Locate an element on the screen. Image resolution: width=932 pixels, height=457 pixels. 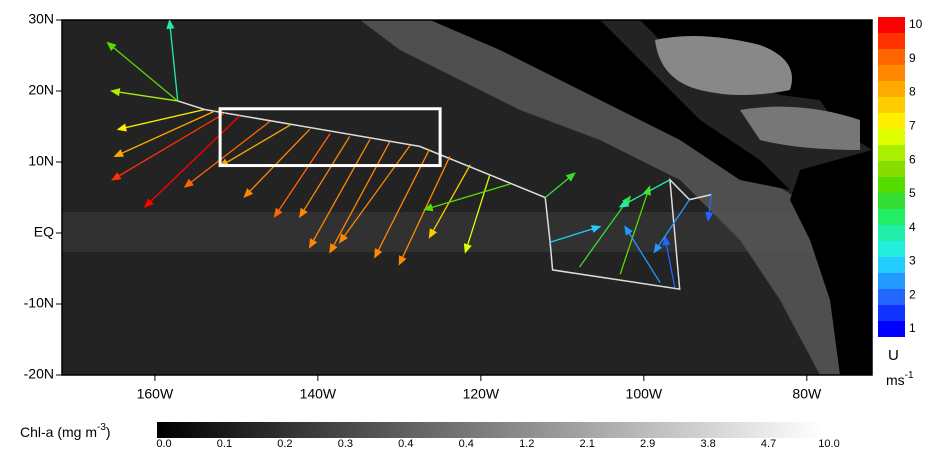
wind-colorbar-unit: ms-1 is located at coordinates (900, 379).